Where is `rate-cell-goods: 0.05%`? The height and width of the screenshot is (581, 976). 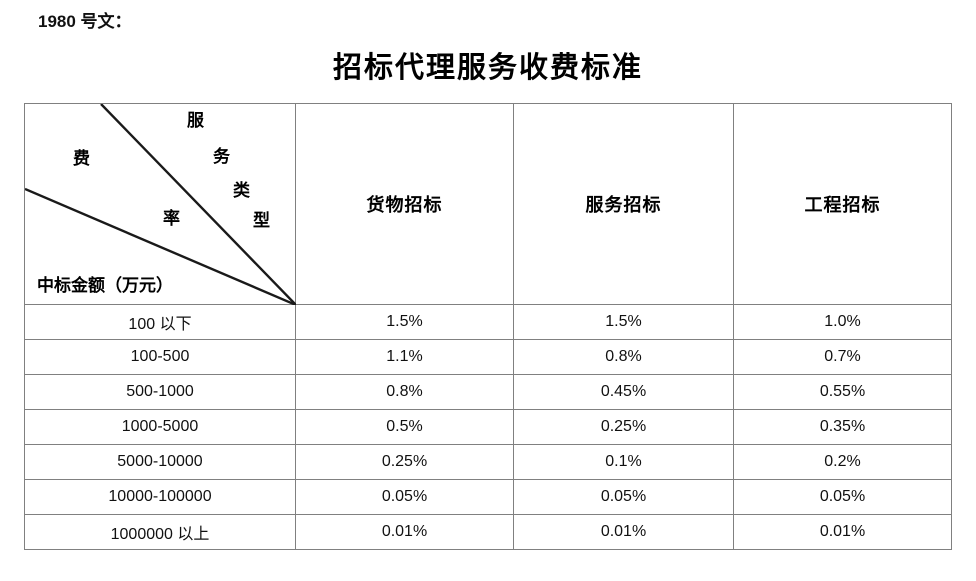
rate-cell-goods: 0.05% is located at coordinates (404, 497).